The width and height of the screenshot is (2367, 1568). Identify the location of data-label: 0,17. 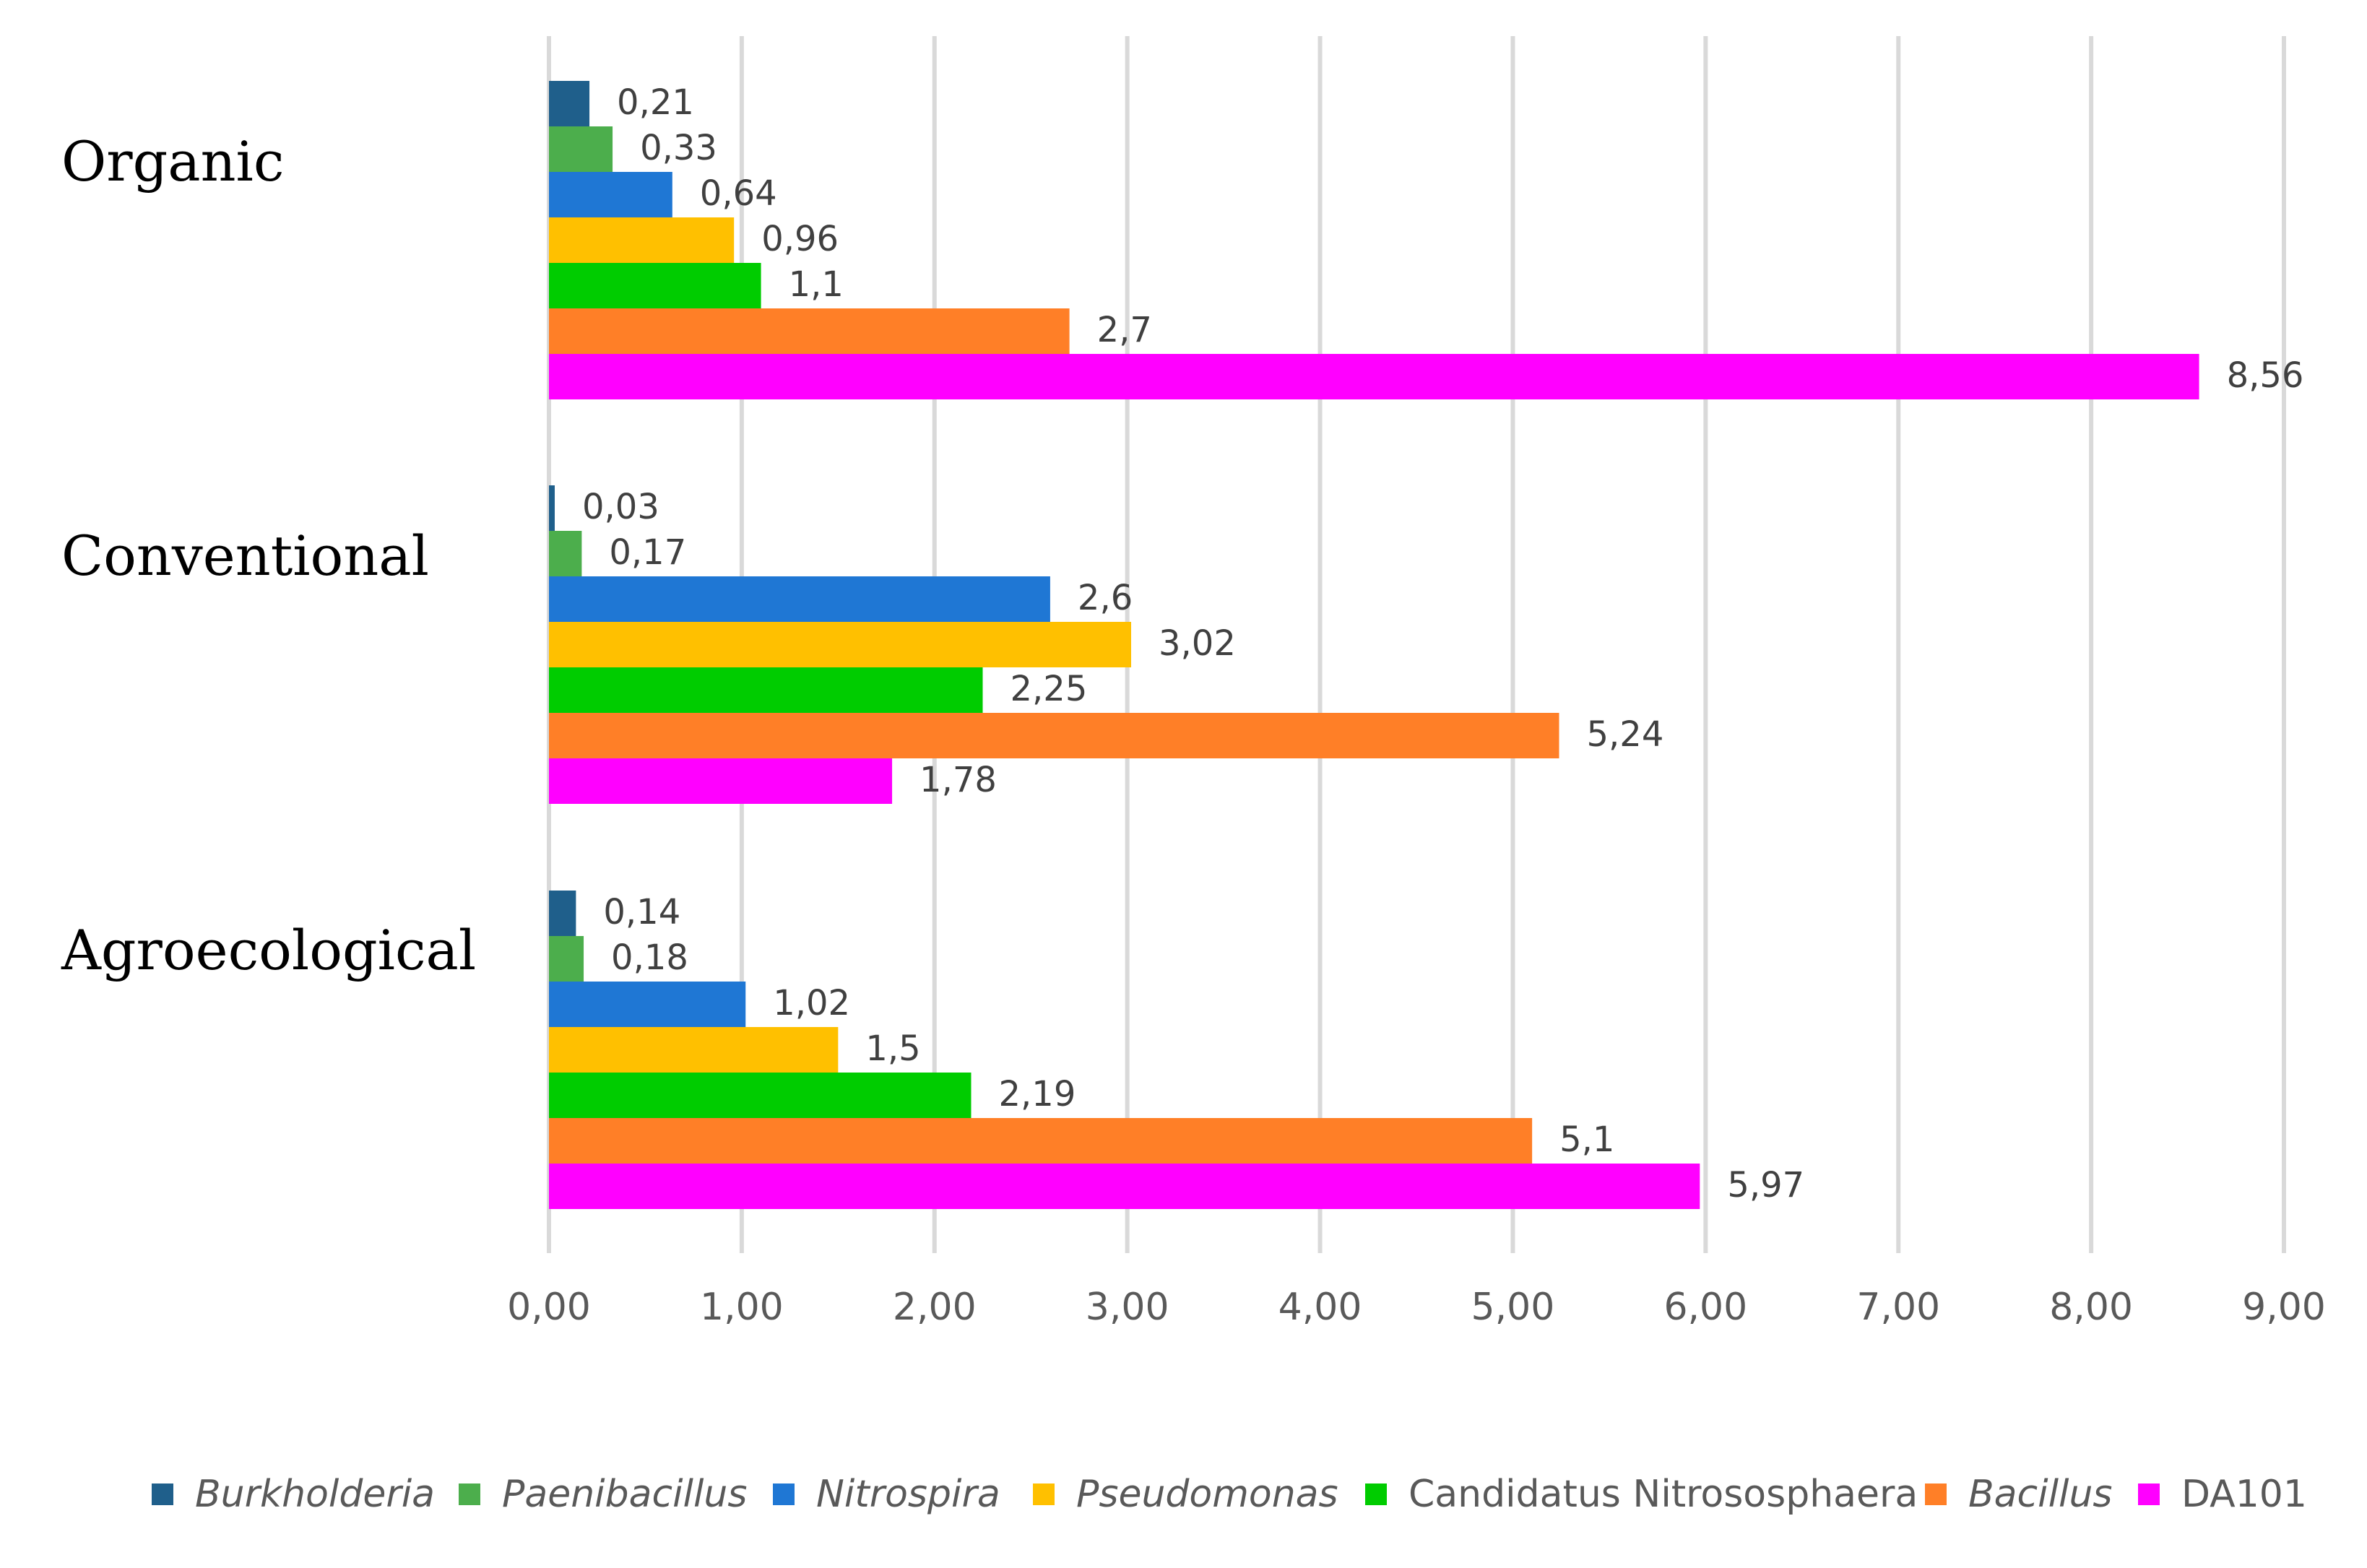
(648, 552).